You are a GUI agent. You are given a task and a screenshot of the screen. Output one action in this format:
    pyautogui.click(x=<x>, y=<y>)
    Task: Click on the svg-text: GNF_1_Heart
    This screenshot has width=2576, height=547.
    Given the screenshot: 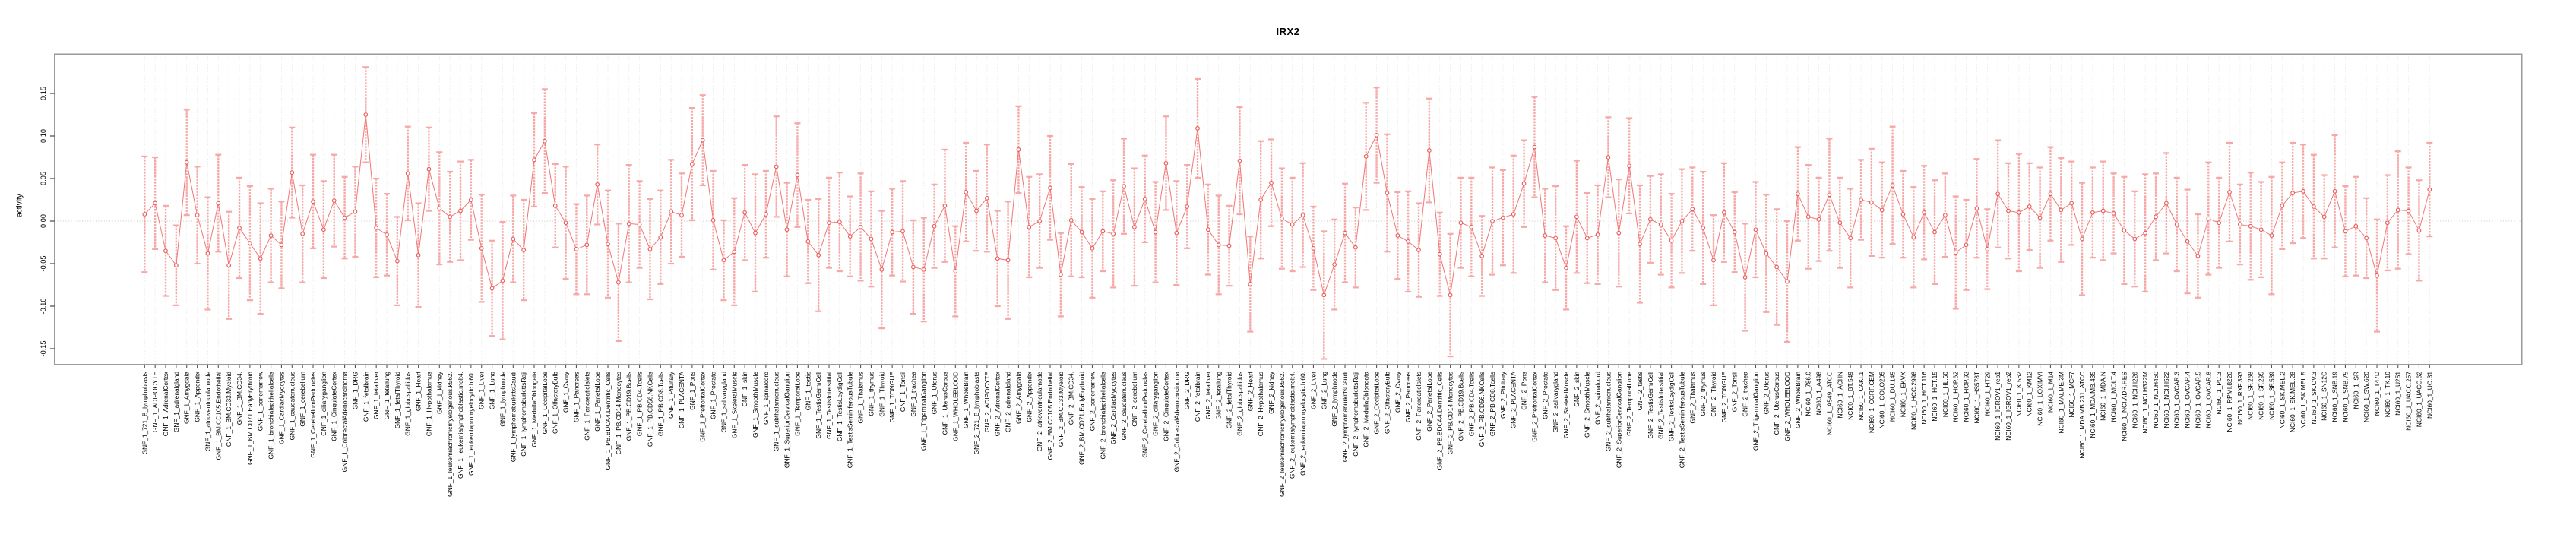 What is the action you would take?
    pyautogui.click(x=418, y=391)
    